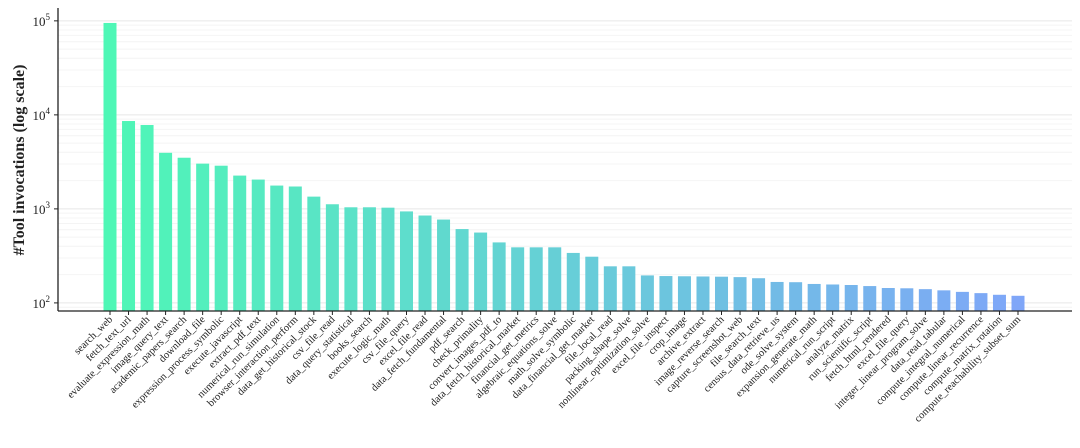 The width and height of the screenshot is (1080, 448). Describe the element at coordinates (332, 257) in the screenshot. I see `bar-csv_file_read` at that location.